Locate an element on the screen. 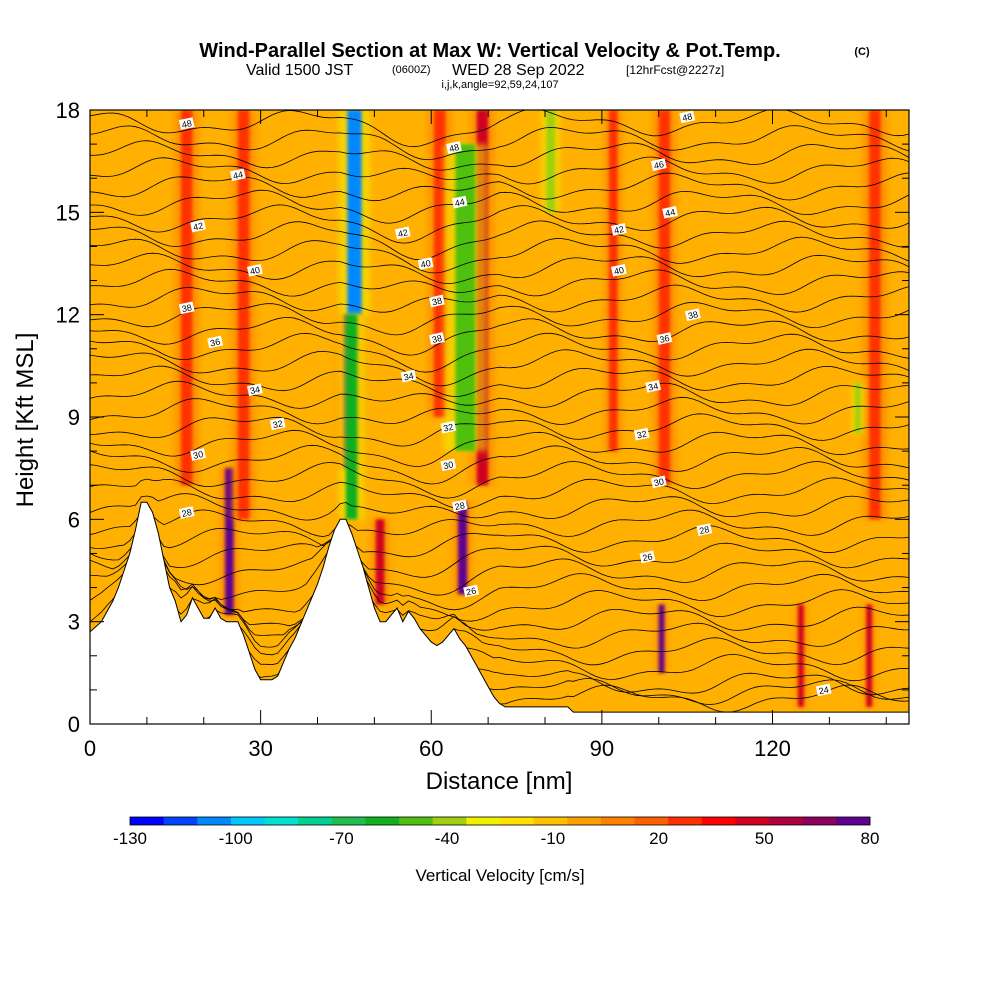 The image size is (1000, 1000). y-tick-label: 15 is located at coordinates (68, 212).